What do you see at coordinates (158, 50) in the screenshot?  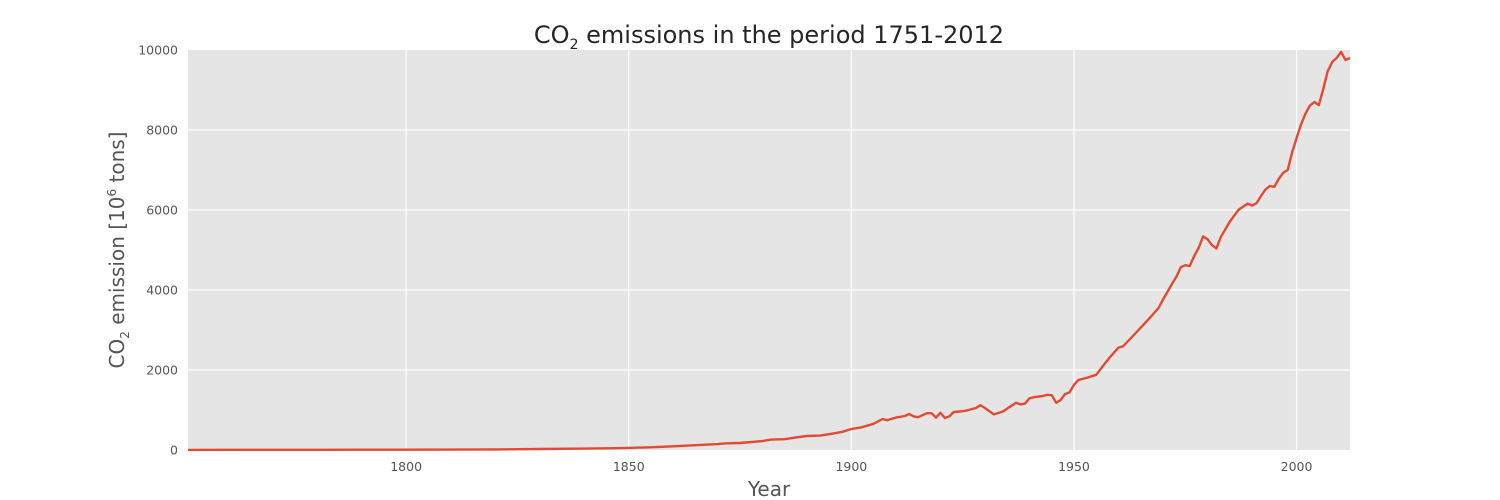 I see `y-tick-label: 10000` at bounding box center [158, 50].